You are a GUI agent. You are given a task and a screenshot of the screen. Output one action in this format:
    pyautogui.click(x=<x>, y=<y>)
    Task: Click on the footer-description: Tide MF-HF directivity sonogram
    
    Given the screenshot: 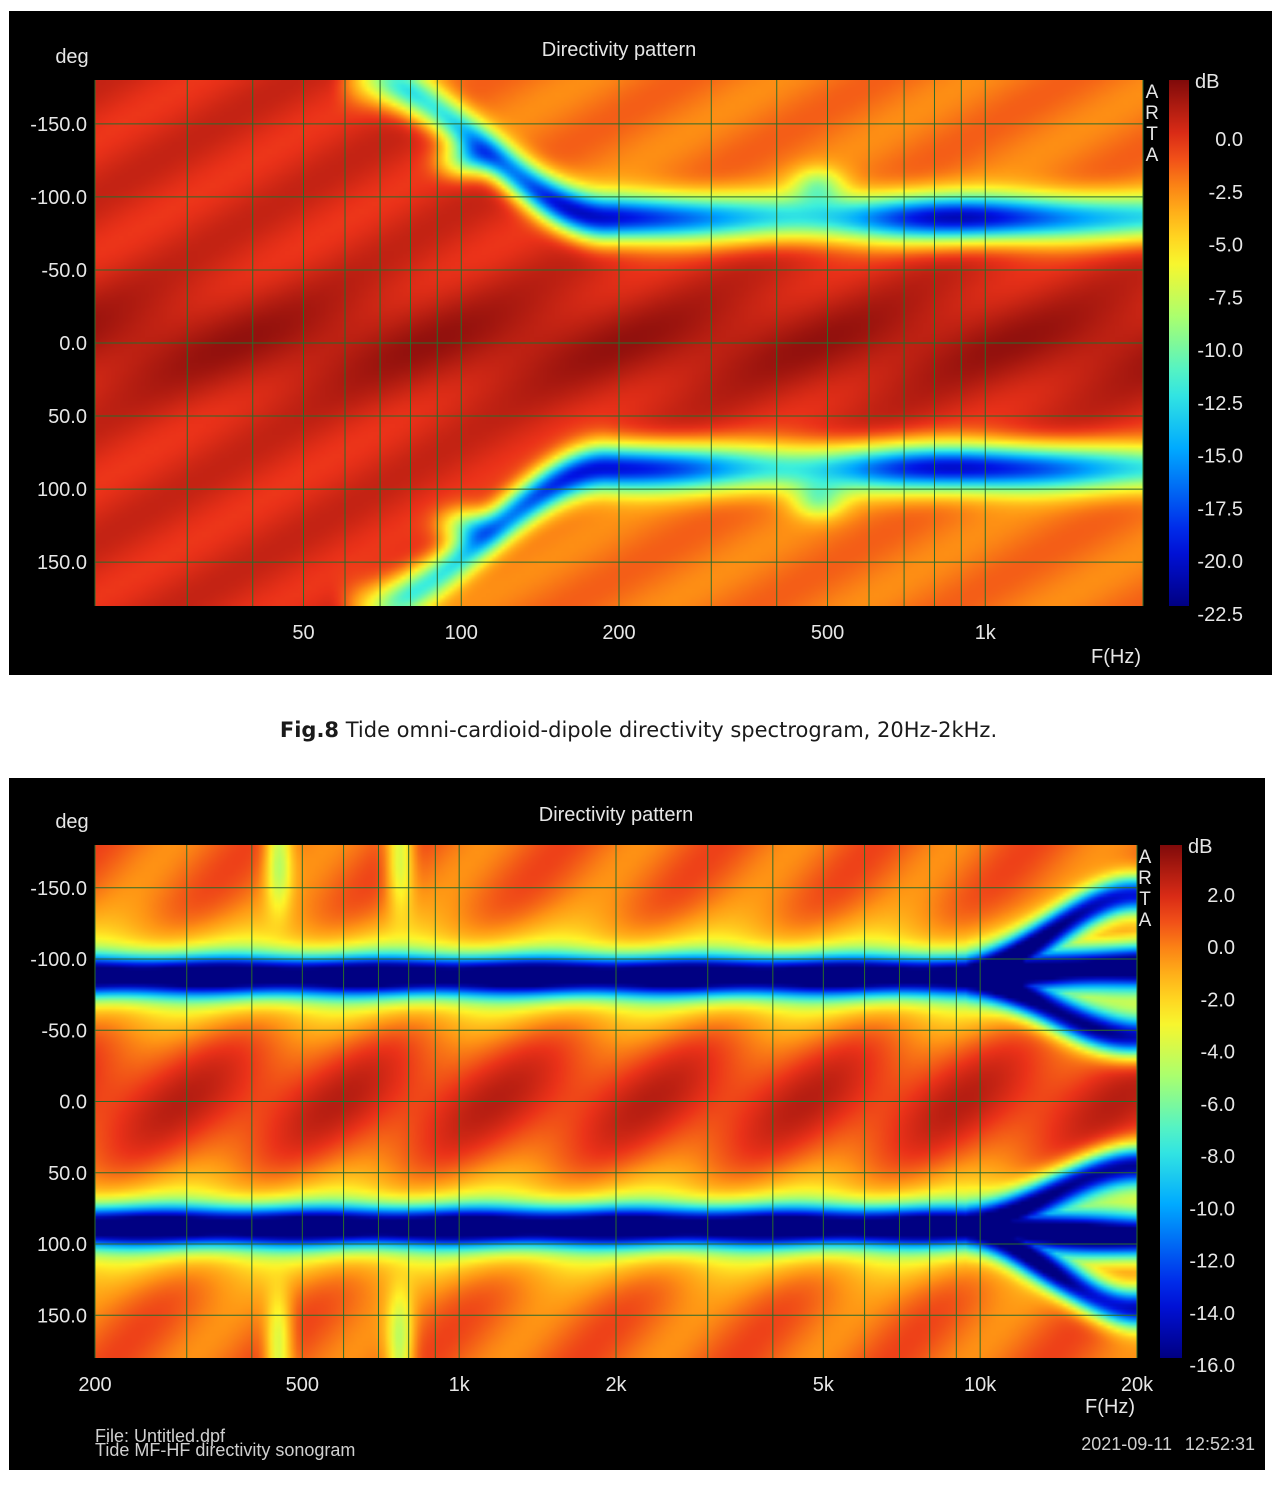 What is the action you would take?
    pyautogui.click(x=225, y=1450)
    